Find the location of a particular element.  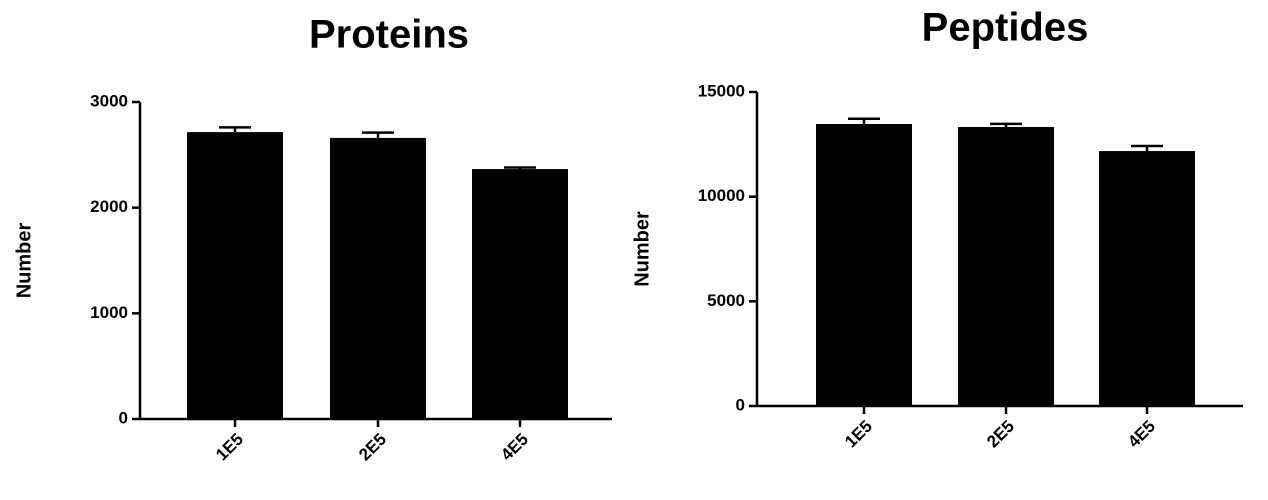

y-tick-label: 10000 is located at coordinates (721, 195).